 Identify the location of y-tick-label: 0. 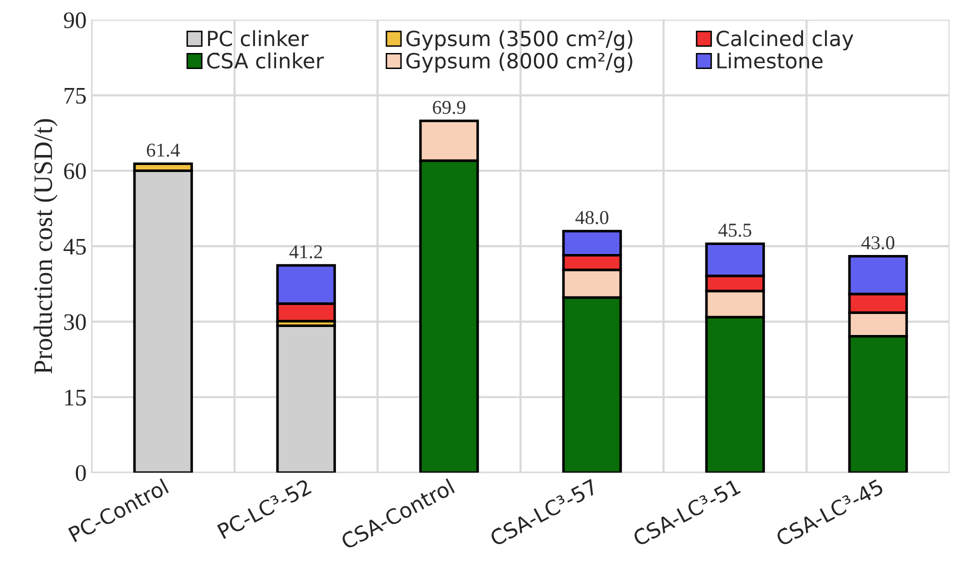
(81, 473).